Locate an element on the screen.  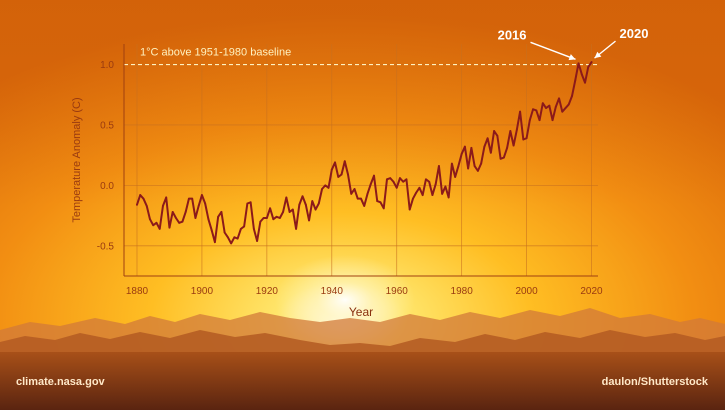
callout-label-2020: 2020 is located at coordinates (634, 33).